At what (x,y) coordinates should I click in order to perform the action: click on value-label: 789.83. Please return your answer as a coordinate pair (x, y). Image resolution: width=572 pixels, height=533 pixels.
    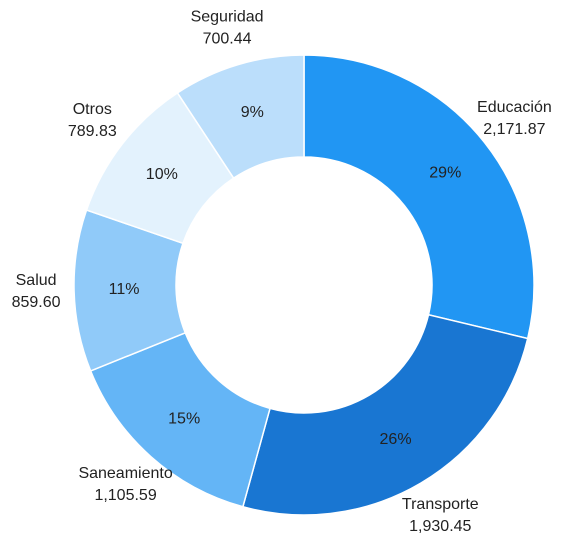
    Looking at the image, I should click on (92, 131).